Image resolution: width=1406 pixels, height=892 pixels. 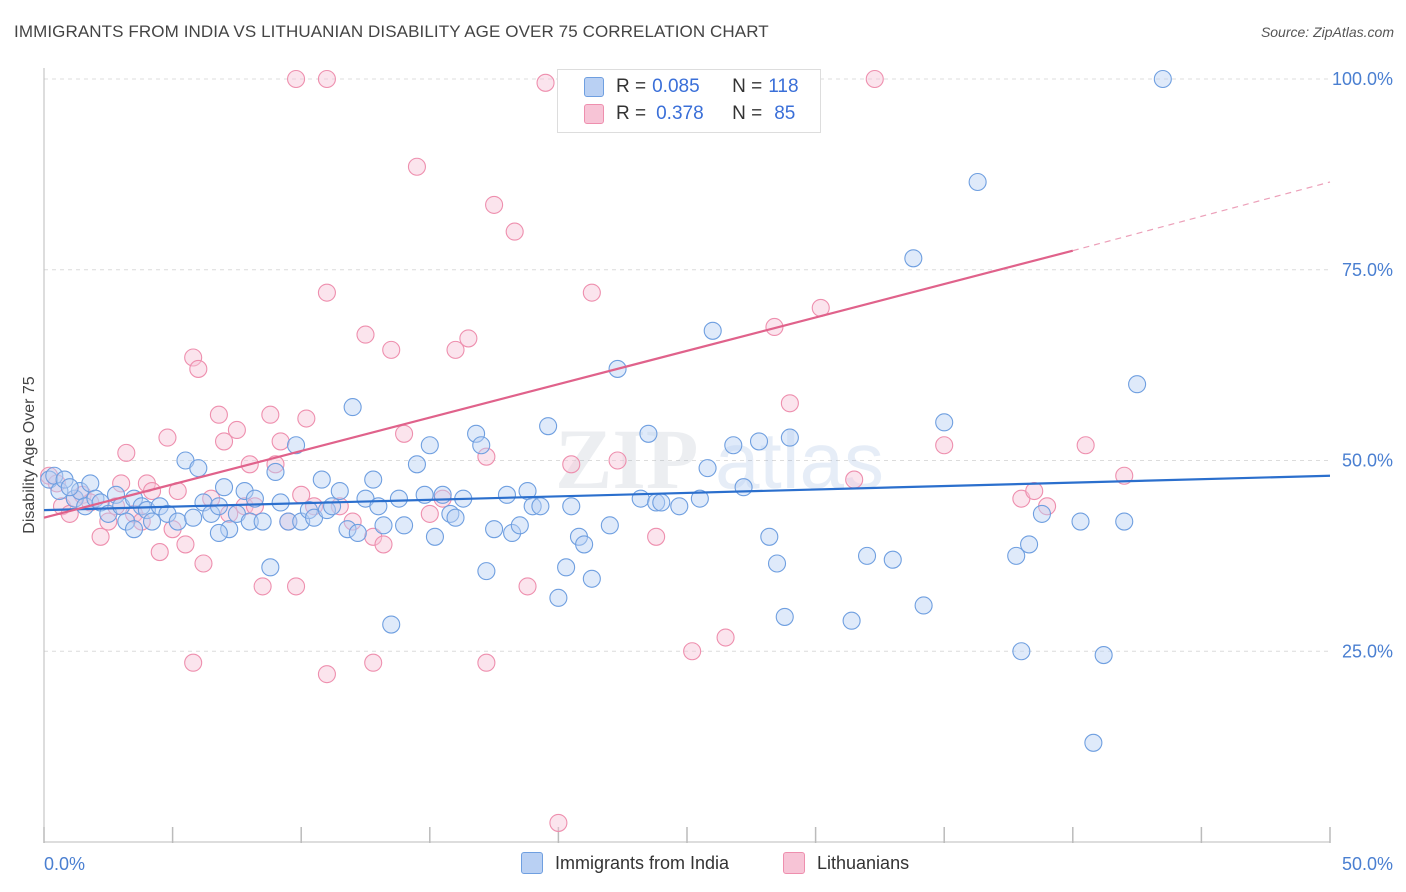 I want to click on lithuanians-n-value: 85, so click(x=785, y=113).